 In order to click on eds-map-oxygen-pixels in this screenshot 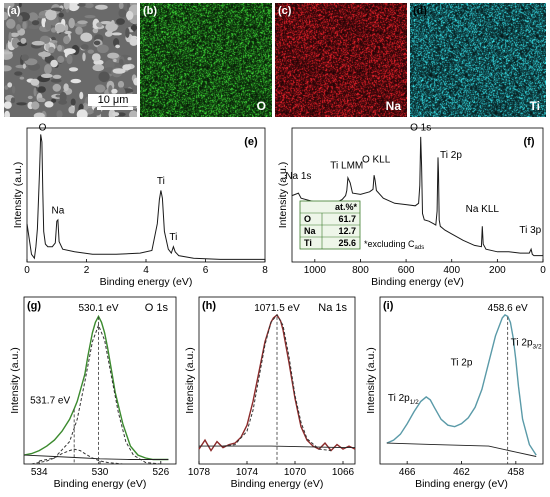, I will do `click(206, 60)`.